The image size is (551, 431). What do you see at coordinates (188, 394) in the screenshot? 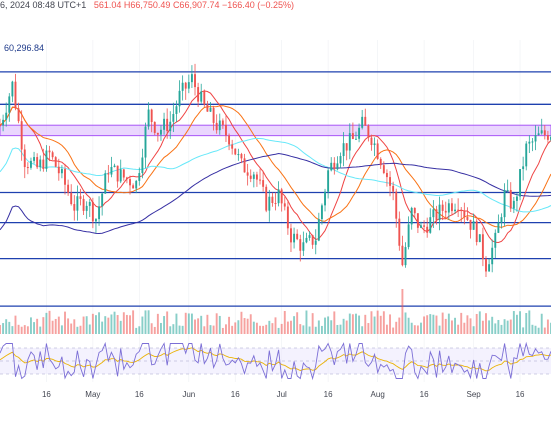
I see `x-tick-label: Jun` at bounding box center [188, 394].